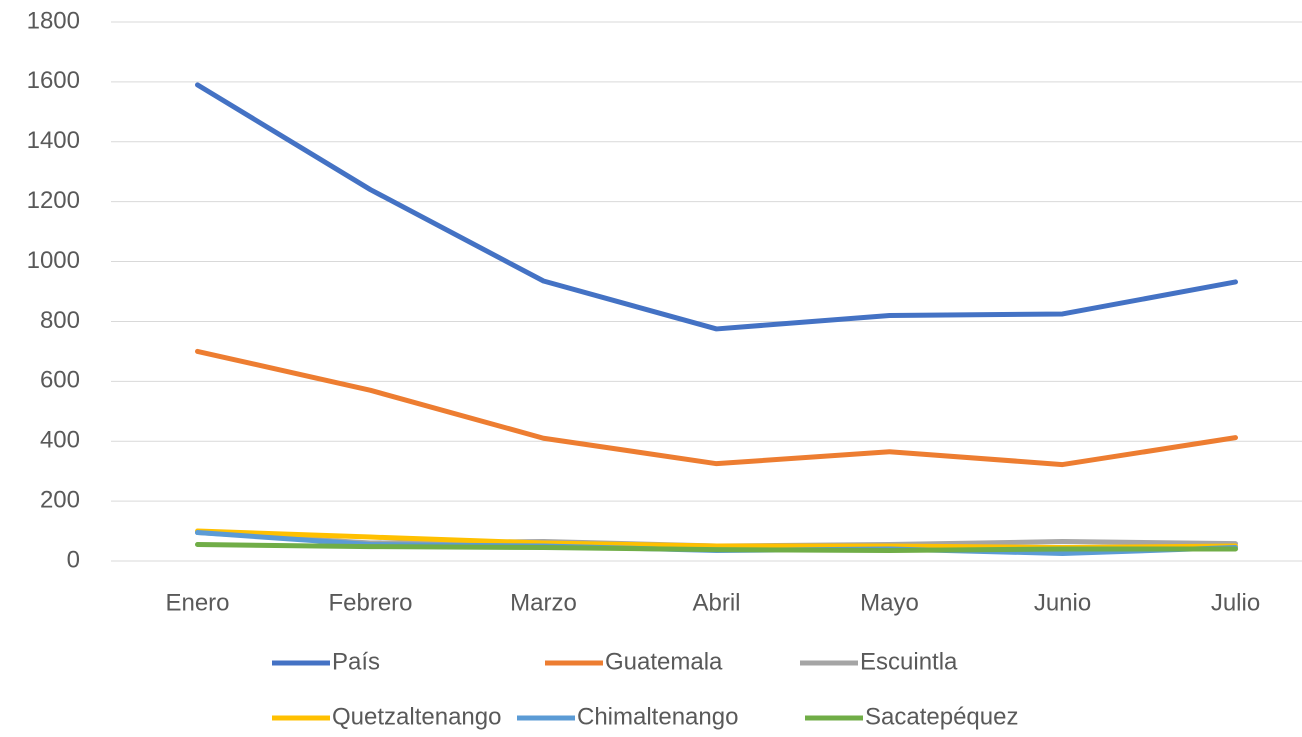 The image size is (1302, 737). What do you see at coordinates (370, 602) in the screenshot?
I see `x-tick-label: Febrero` at bounding box center [370, 602].